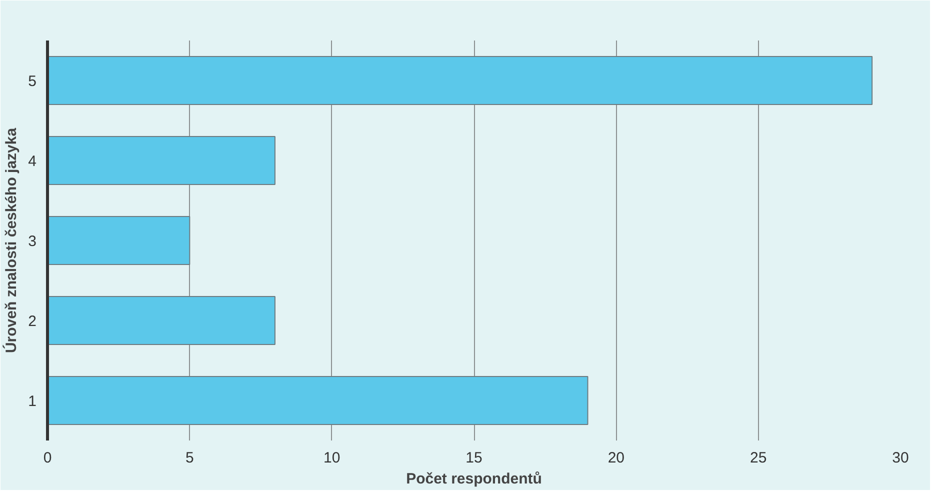  What do you see at coordinates (32, 81) in the screenshot?
I see `y-tick-label: 5` at bounding box center [32, 81].